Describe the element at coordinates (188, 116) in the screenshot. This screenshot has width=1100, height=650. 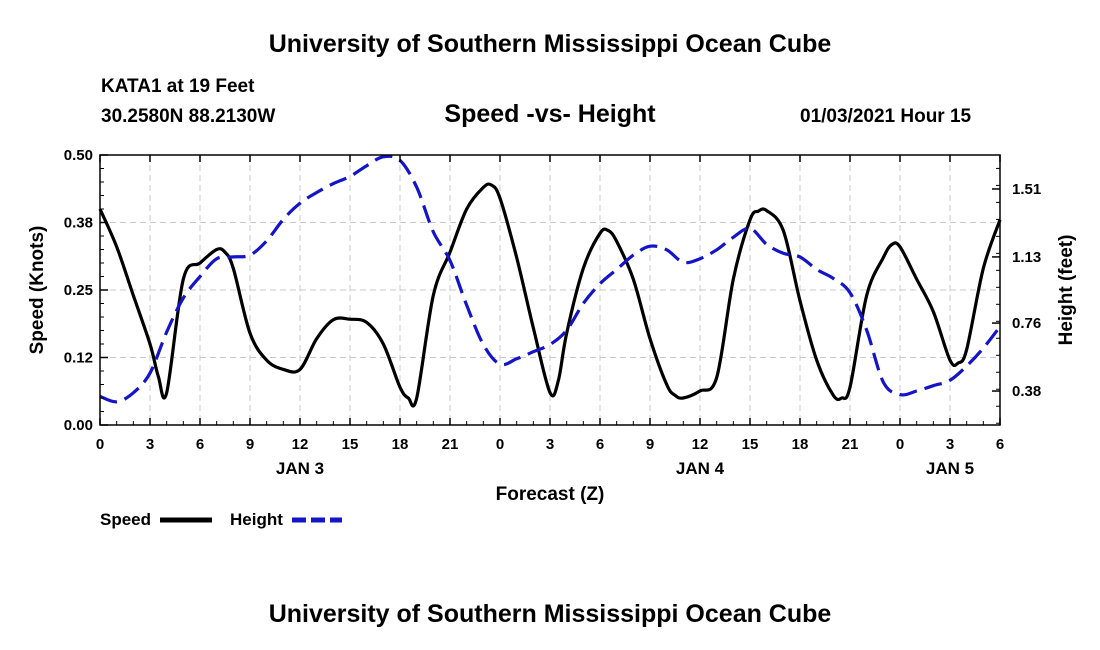
I see `station-coordinates: 30.2580N 88.2130W` at that location.